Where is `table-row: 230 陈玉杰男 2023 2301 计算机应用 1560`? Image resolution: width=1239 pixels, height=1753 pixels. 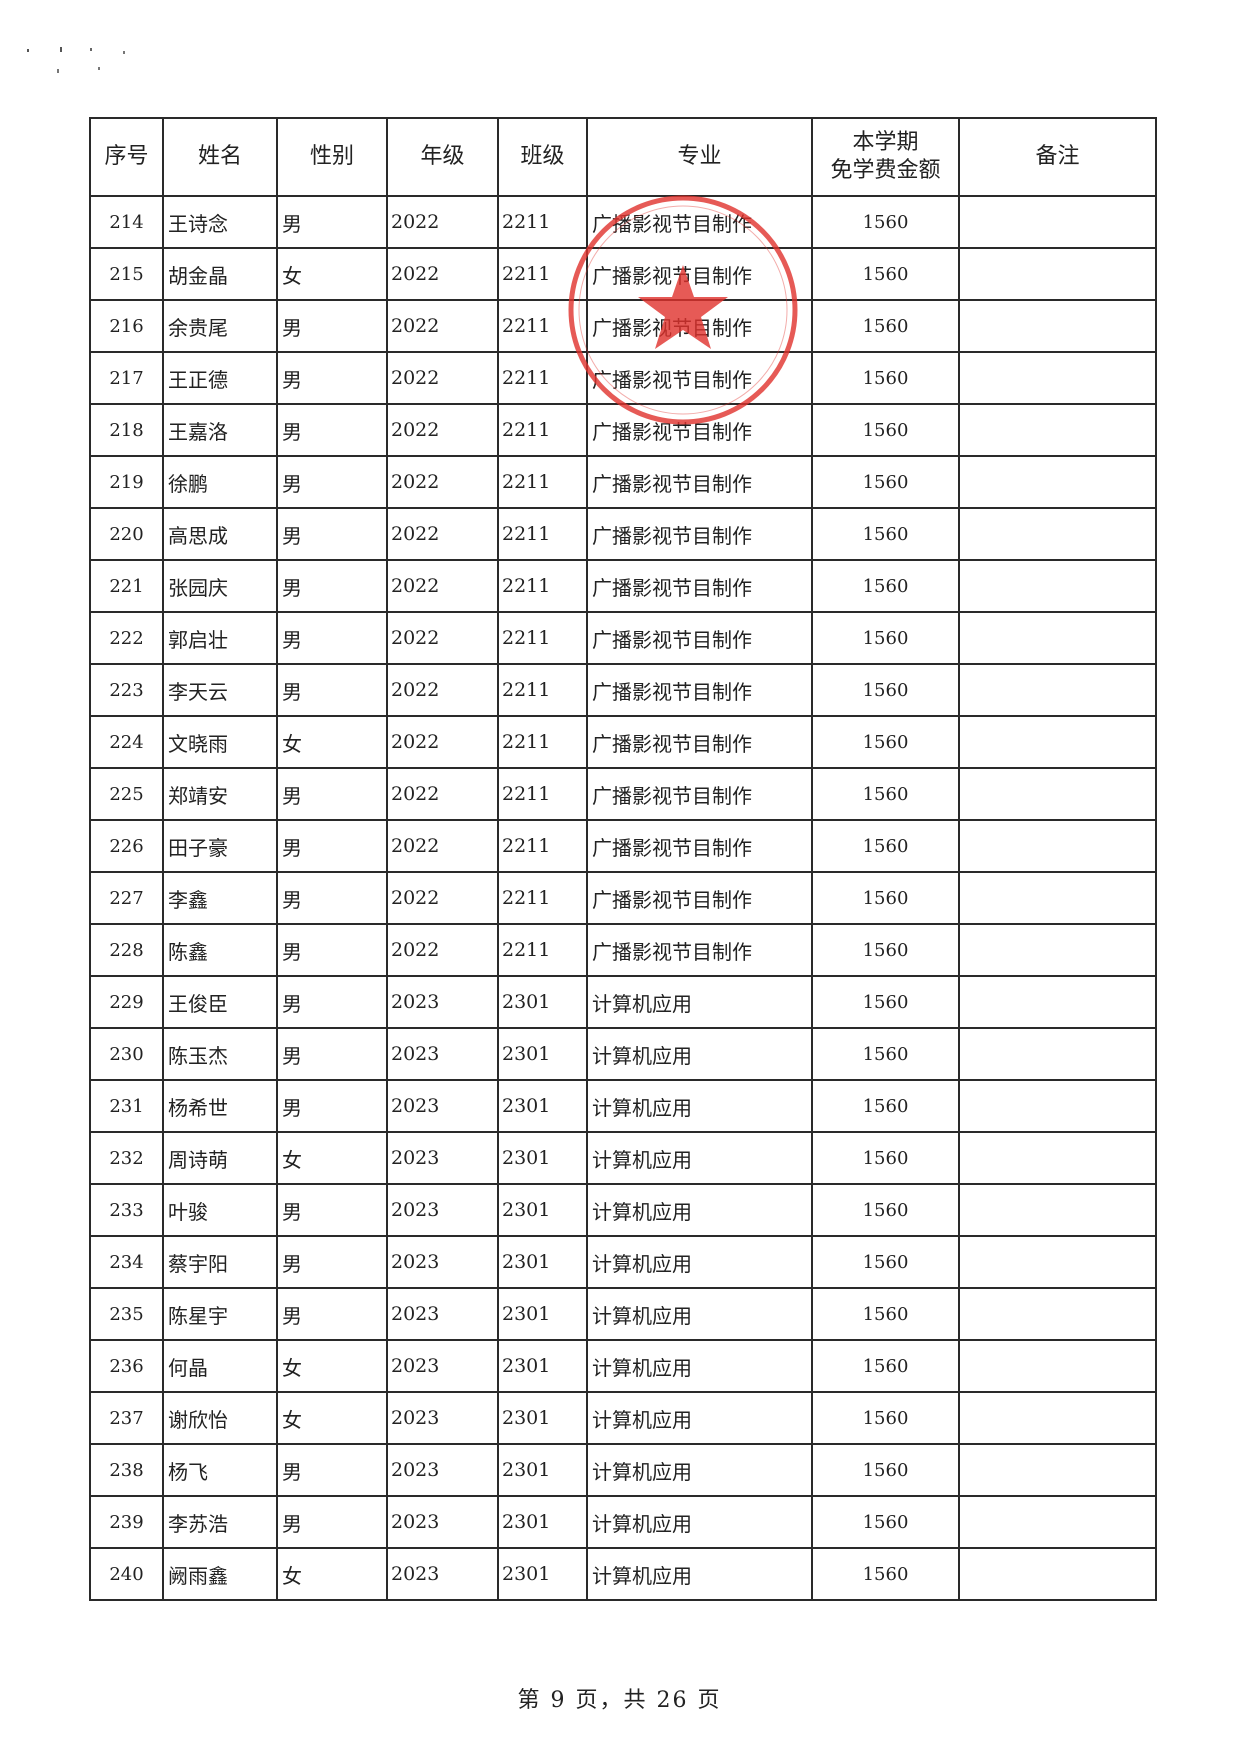 table-row: 230 陈玉杰男 2023 2301 计算机应用 1560 is located at coordinates (623, 1054).